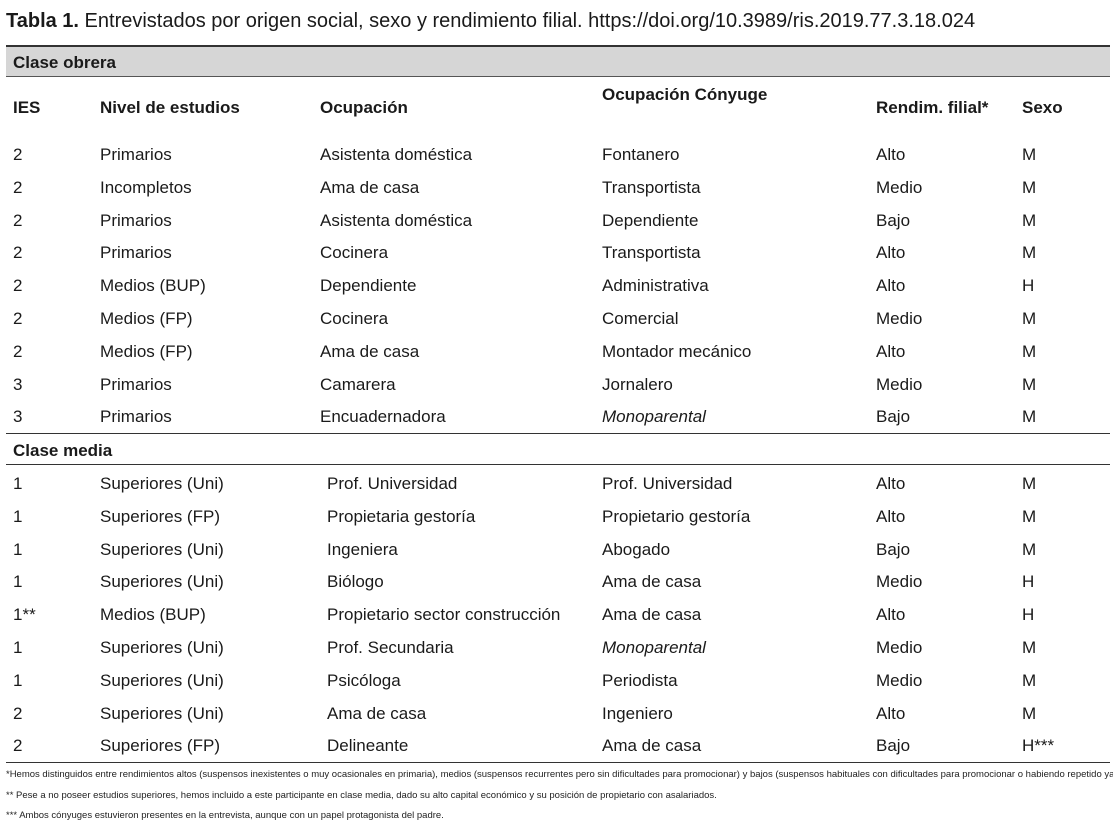 This screenshot has width=1113, height=822. What do you see at coordinates (641, 154) in the screenshot?
I see `cell-ocupacion-conyuge: Fontanero` at bounding box center [641, 154].